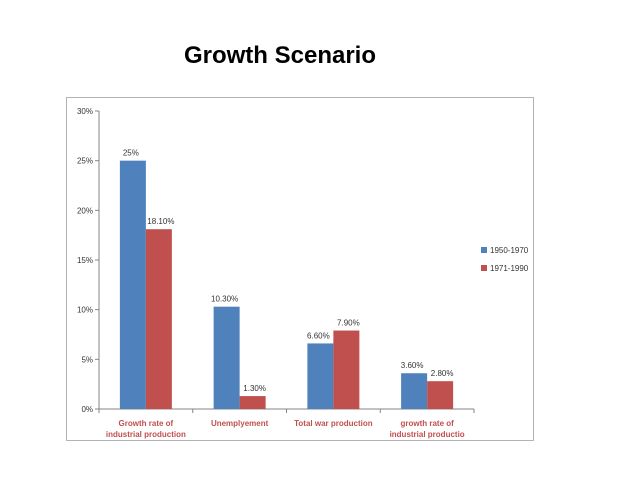 Image resolution: width=638 pixels, height=479 pixels. I want to click on data-label: 2.80%, so click(442, 373).